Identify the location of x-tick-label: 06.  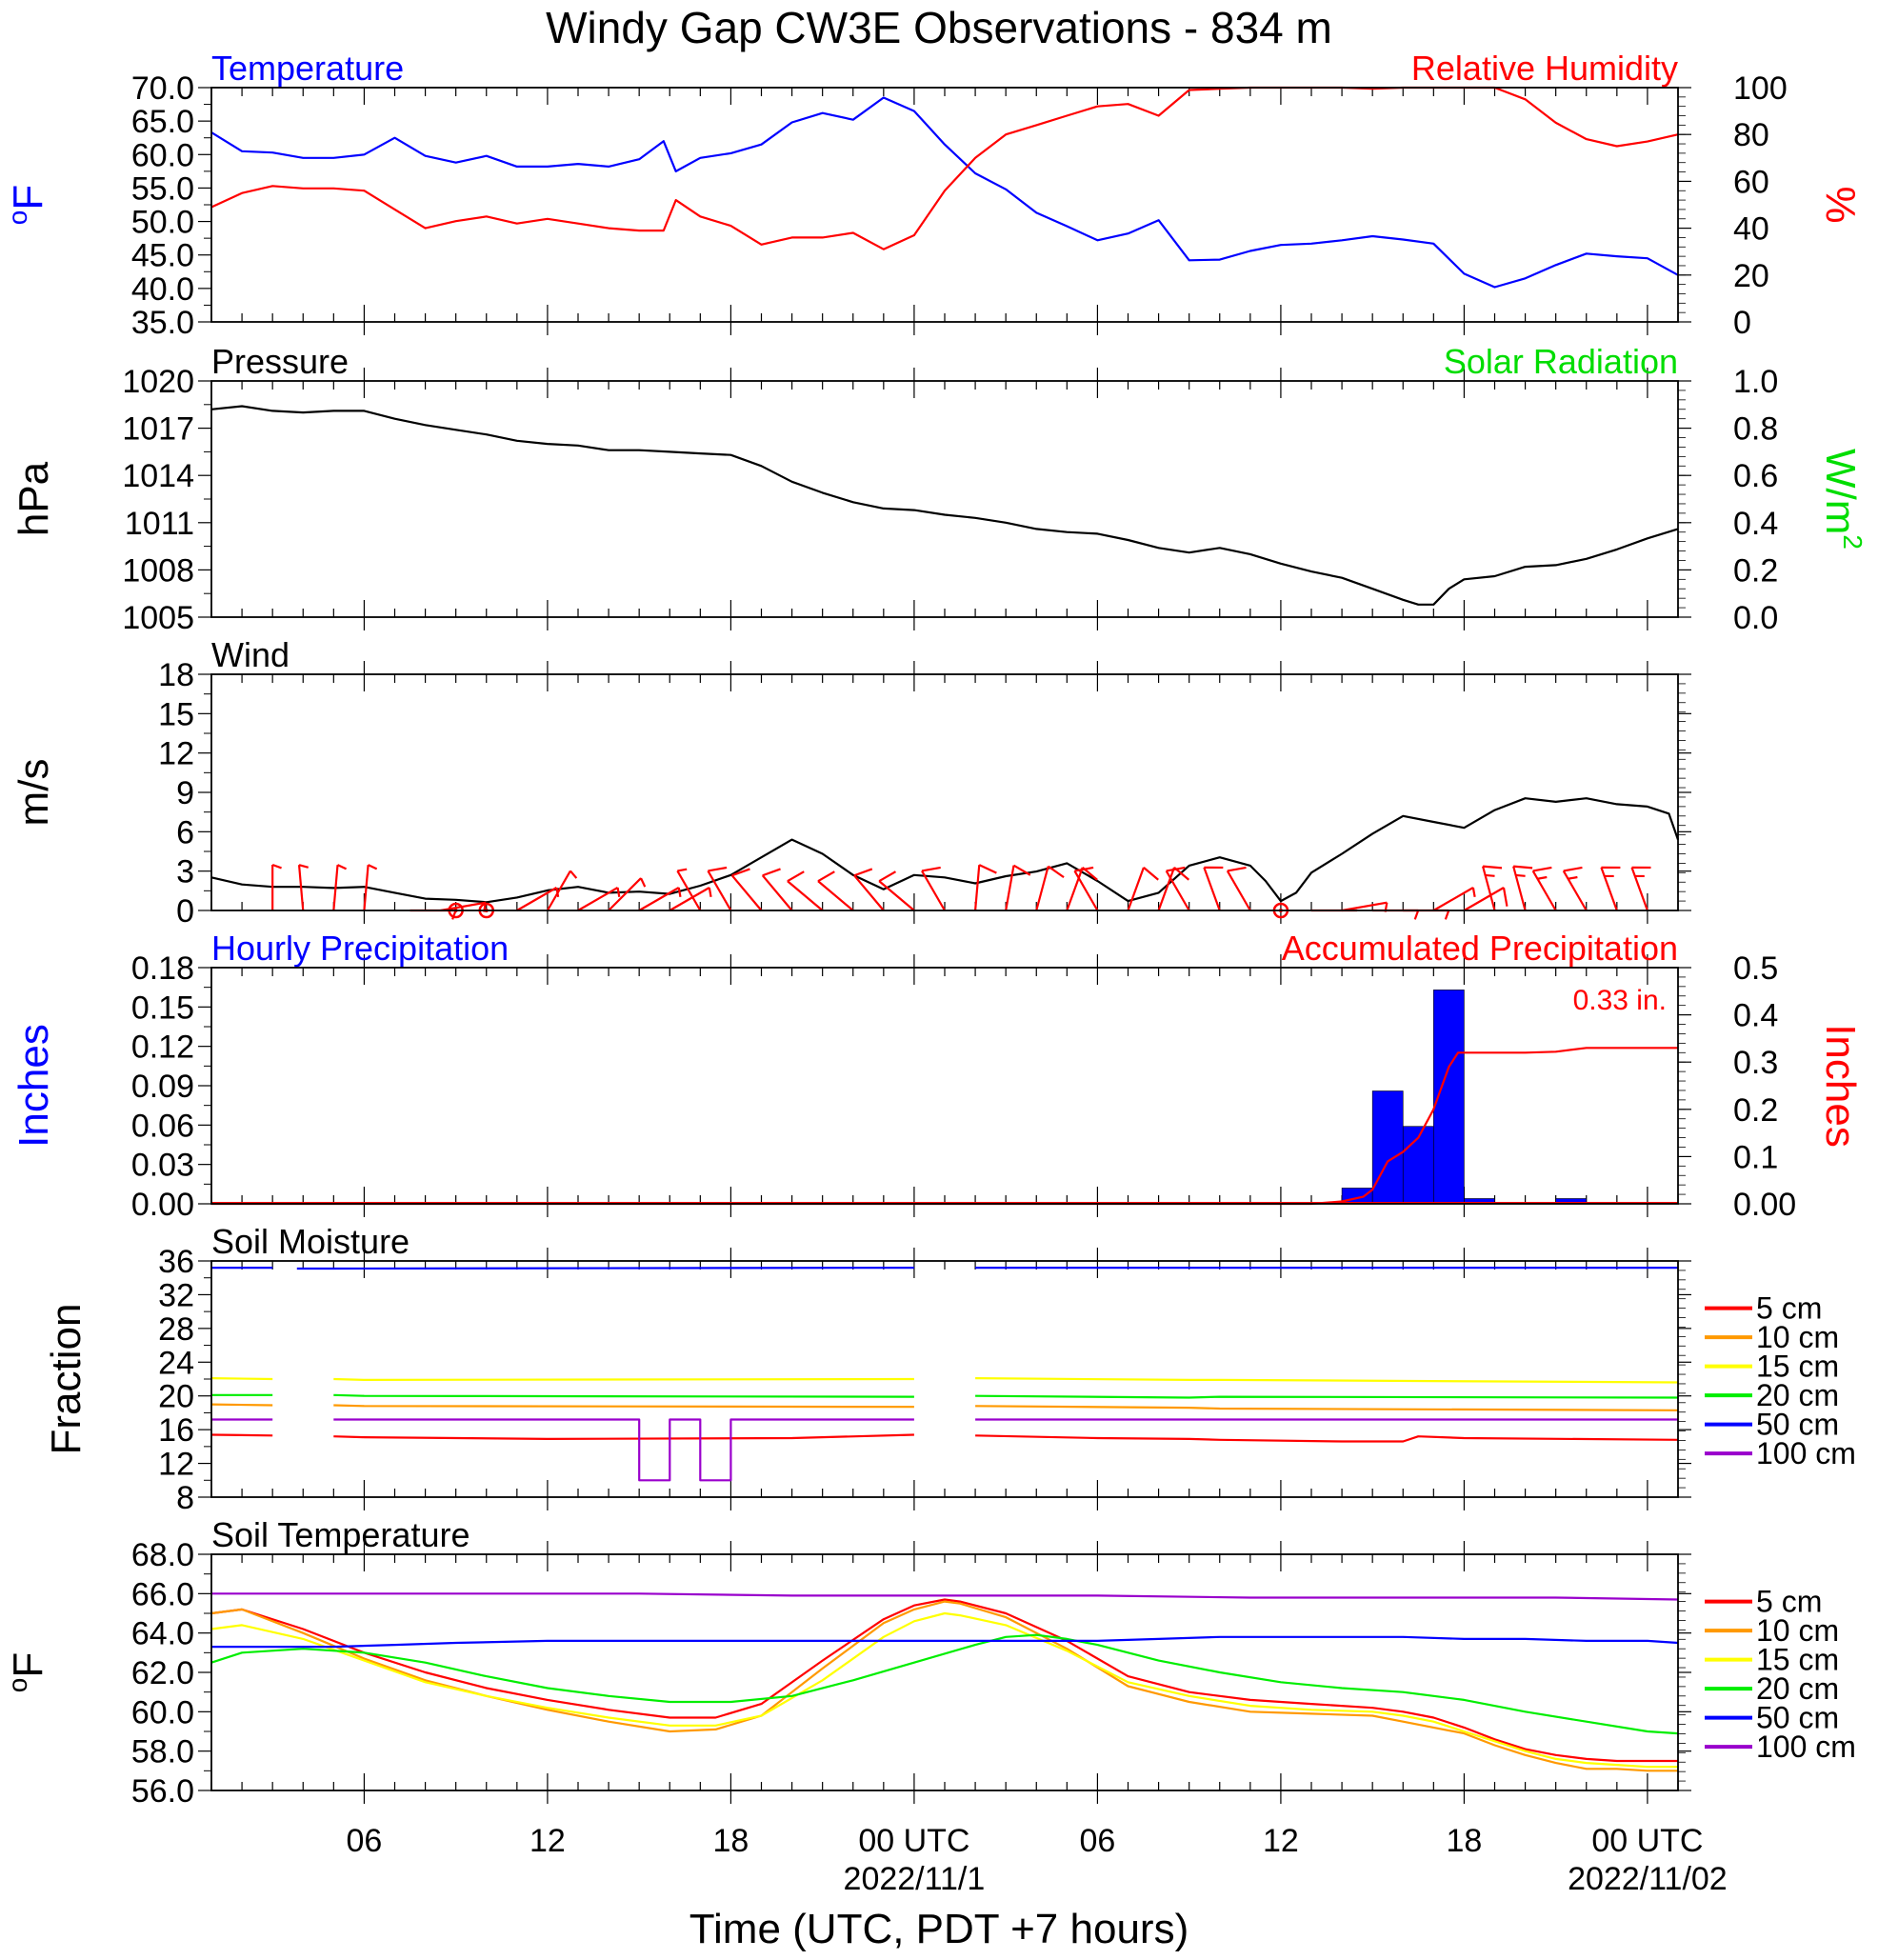
(1098, 1841).